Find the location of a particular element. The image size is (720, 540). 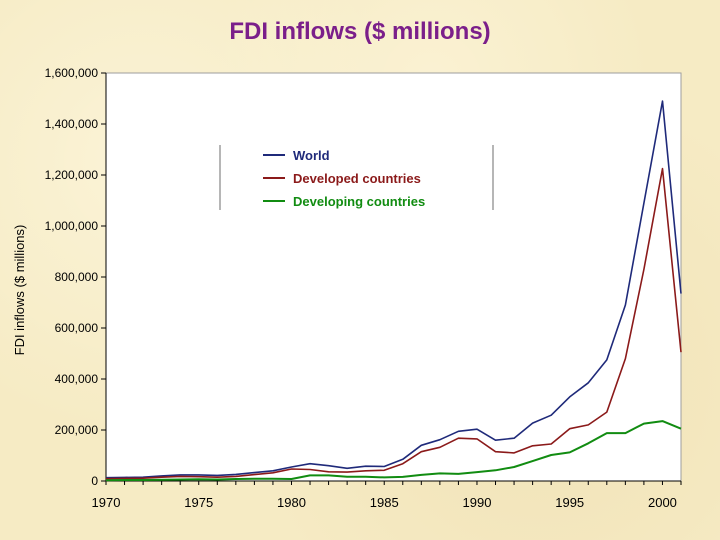

y-tick-label: 800,000 is located at coordinates (77, 277).